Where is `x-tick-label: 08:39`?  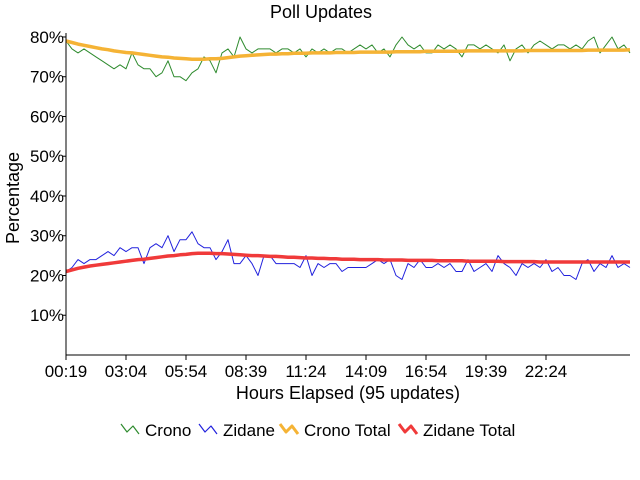
x-tick-label: 08:39 is located at coordinates (246, 371).